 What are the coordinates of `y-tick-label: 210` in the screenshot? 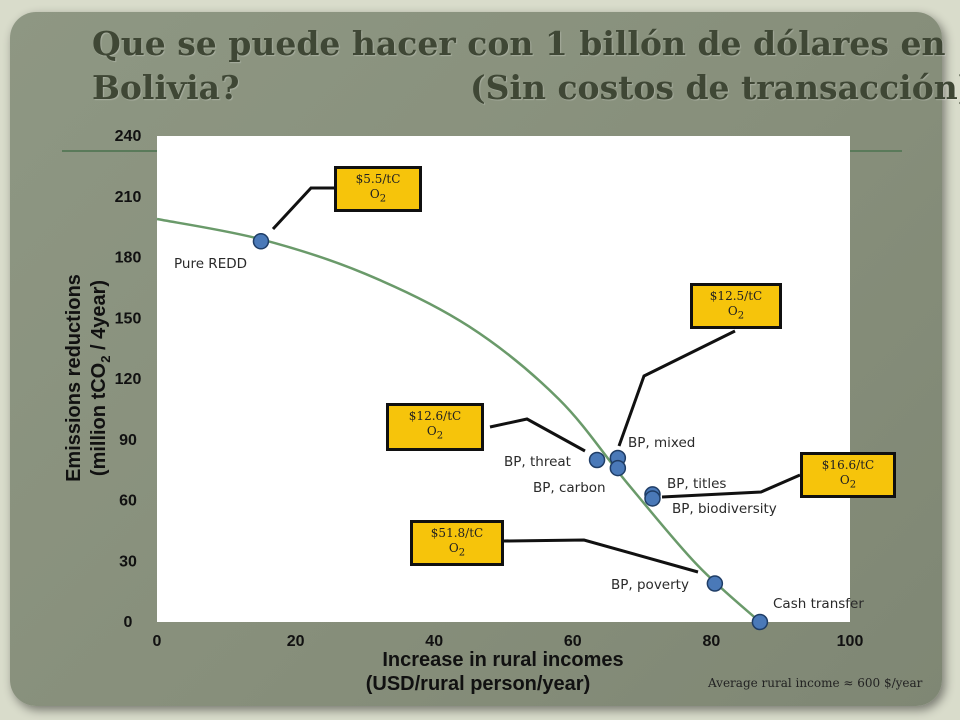 It's located at (128, 197).